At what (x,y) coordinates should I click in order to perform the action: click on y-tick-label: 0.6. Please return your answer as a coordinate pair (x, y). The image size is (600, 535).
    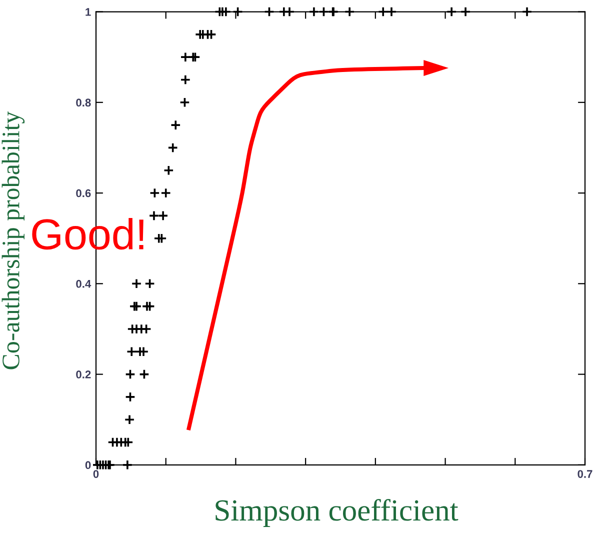
    Looking at the image, I should click on (83, 193).